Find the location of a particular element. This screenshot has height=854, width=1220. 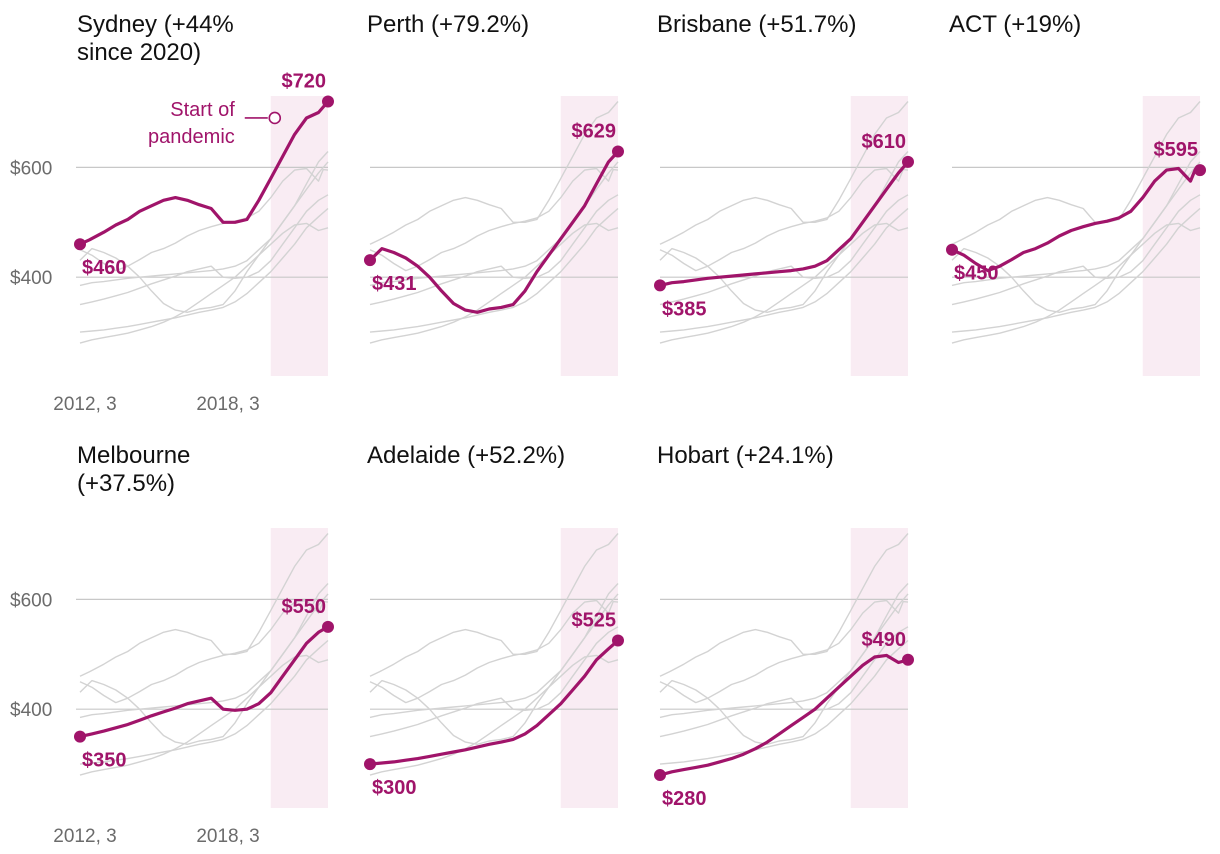

panel-title: Melbourne (+37.5%) is located at coordinates (133, 469).